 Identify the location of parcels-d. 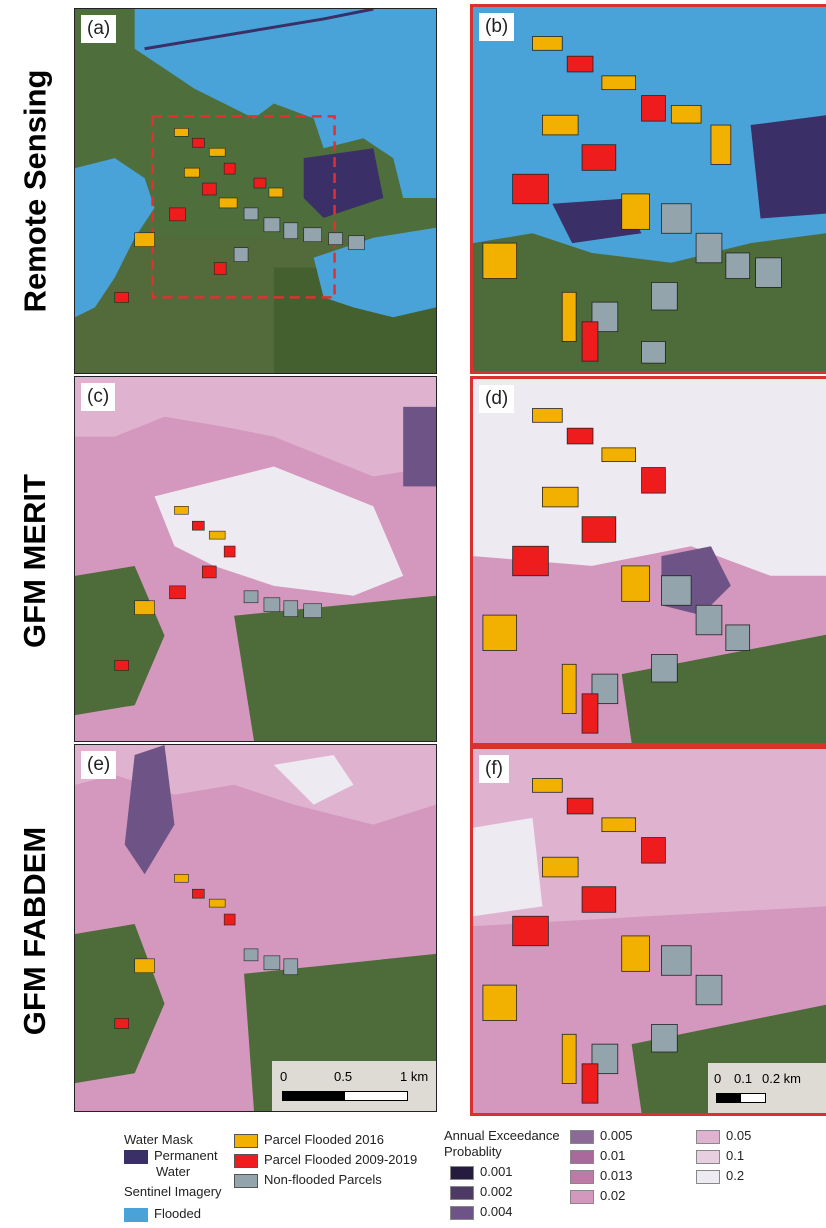
(616, 571).